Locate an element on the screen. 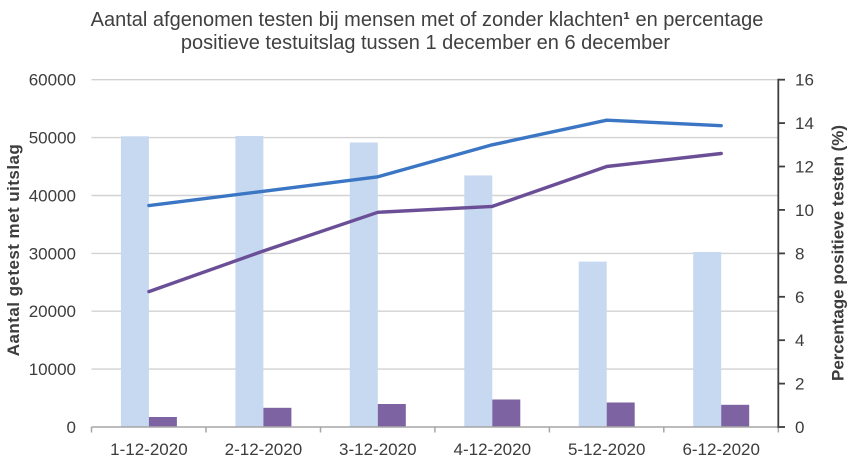 This screenshot has height=476, width=850. svg-text: Aantal getest met uitslag is located at coordinates (13, 250).